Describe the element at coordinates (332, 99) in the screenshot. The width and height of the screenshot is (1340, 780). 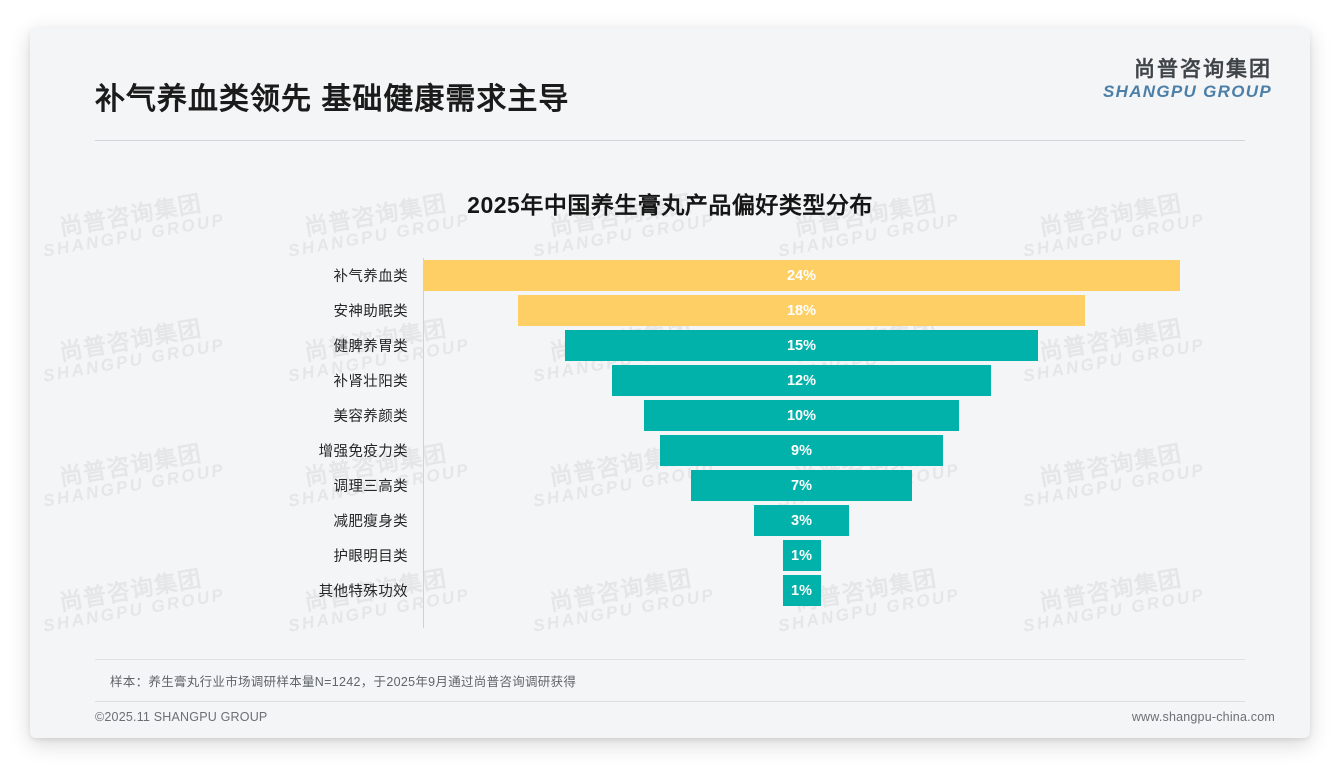
I see `page-title: 补气养血类领先 基础健康需求主导` at that location.